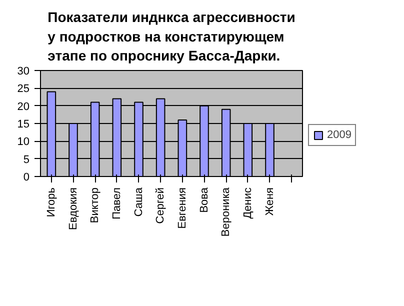 This screenshot has width=404, height=306. I want to click on legend-label: 2009, so click(339, 135).